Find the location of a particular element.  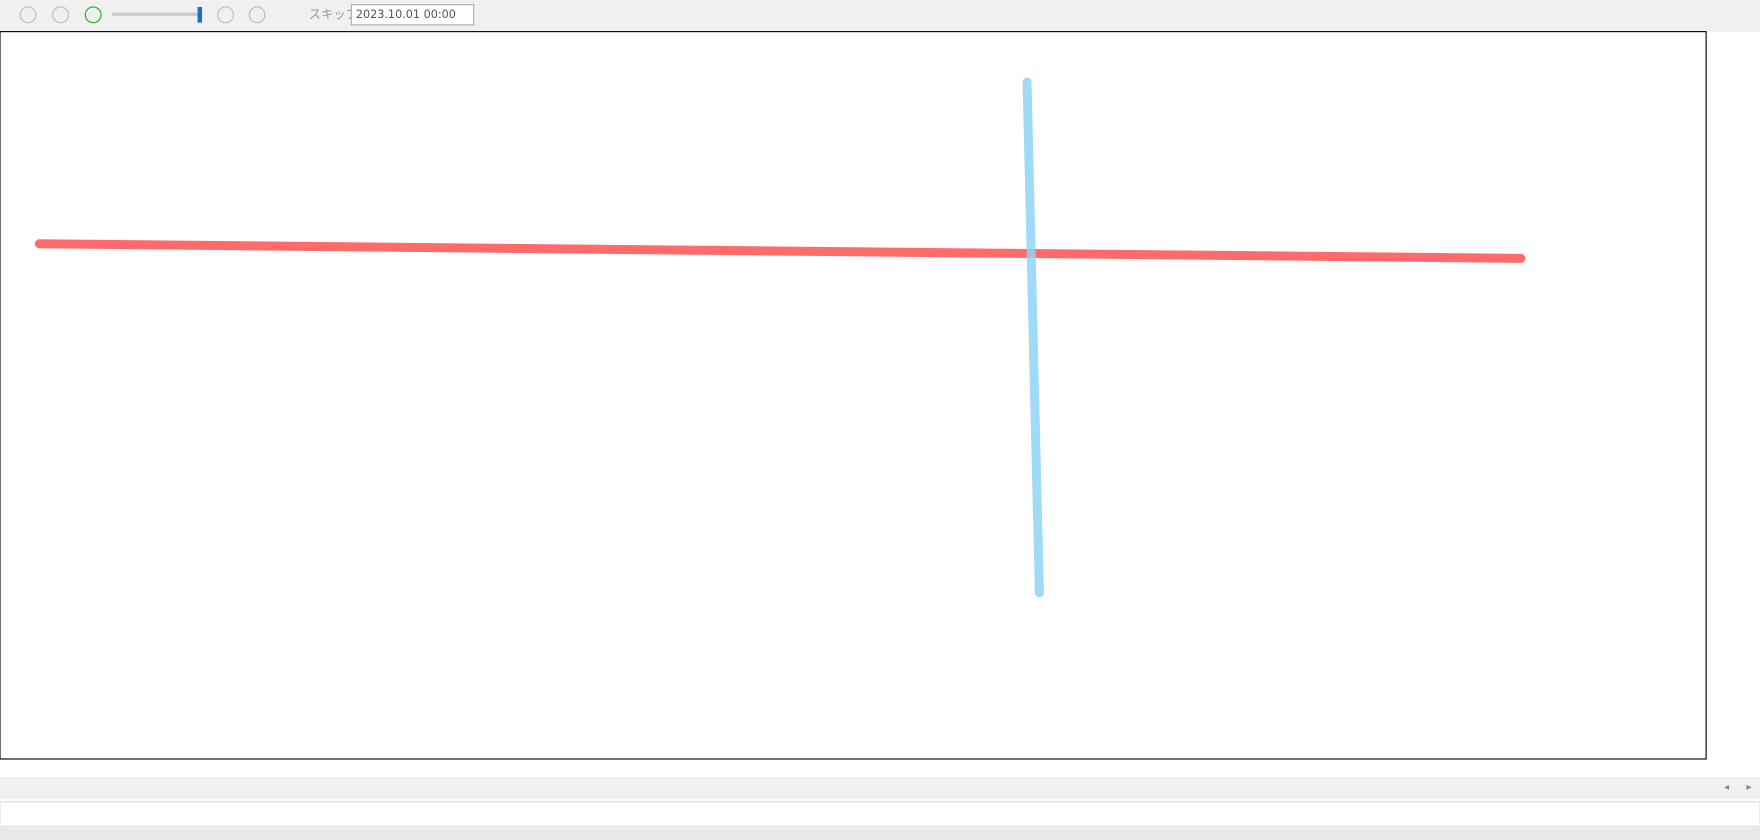

pause-button is located at coordinates (28, 15).